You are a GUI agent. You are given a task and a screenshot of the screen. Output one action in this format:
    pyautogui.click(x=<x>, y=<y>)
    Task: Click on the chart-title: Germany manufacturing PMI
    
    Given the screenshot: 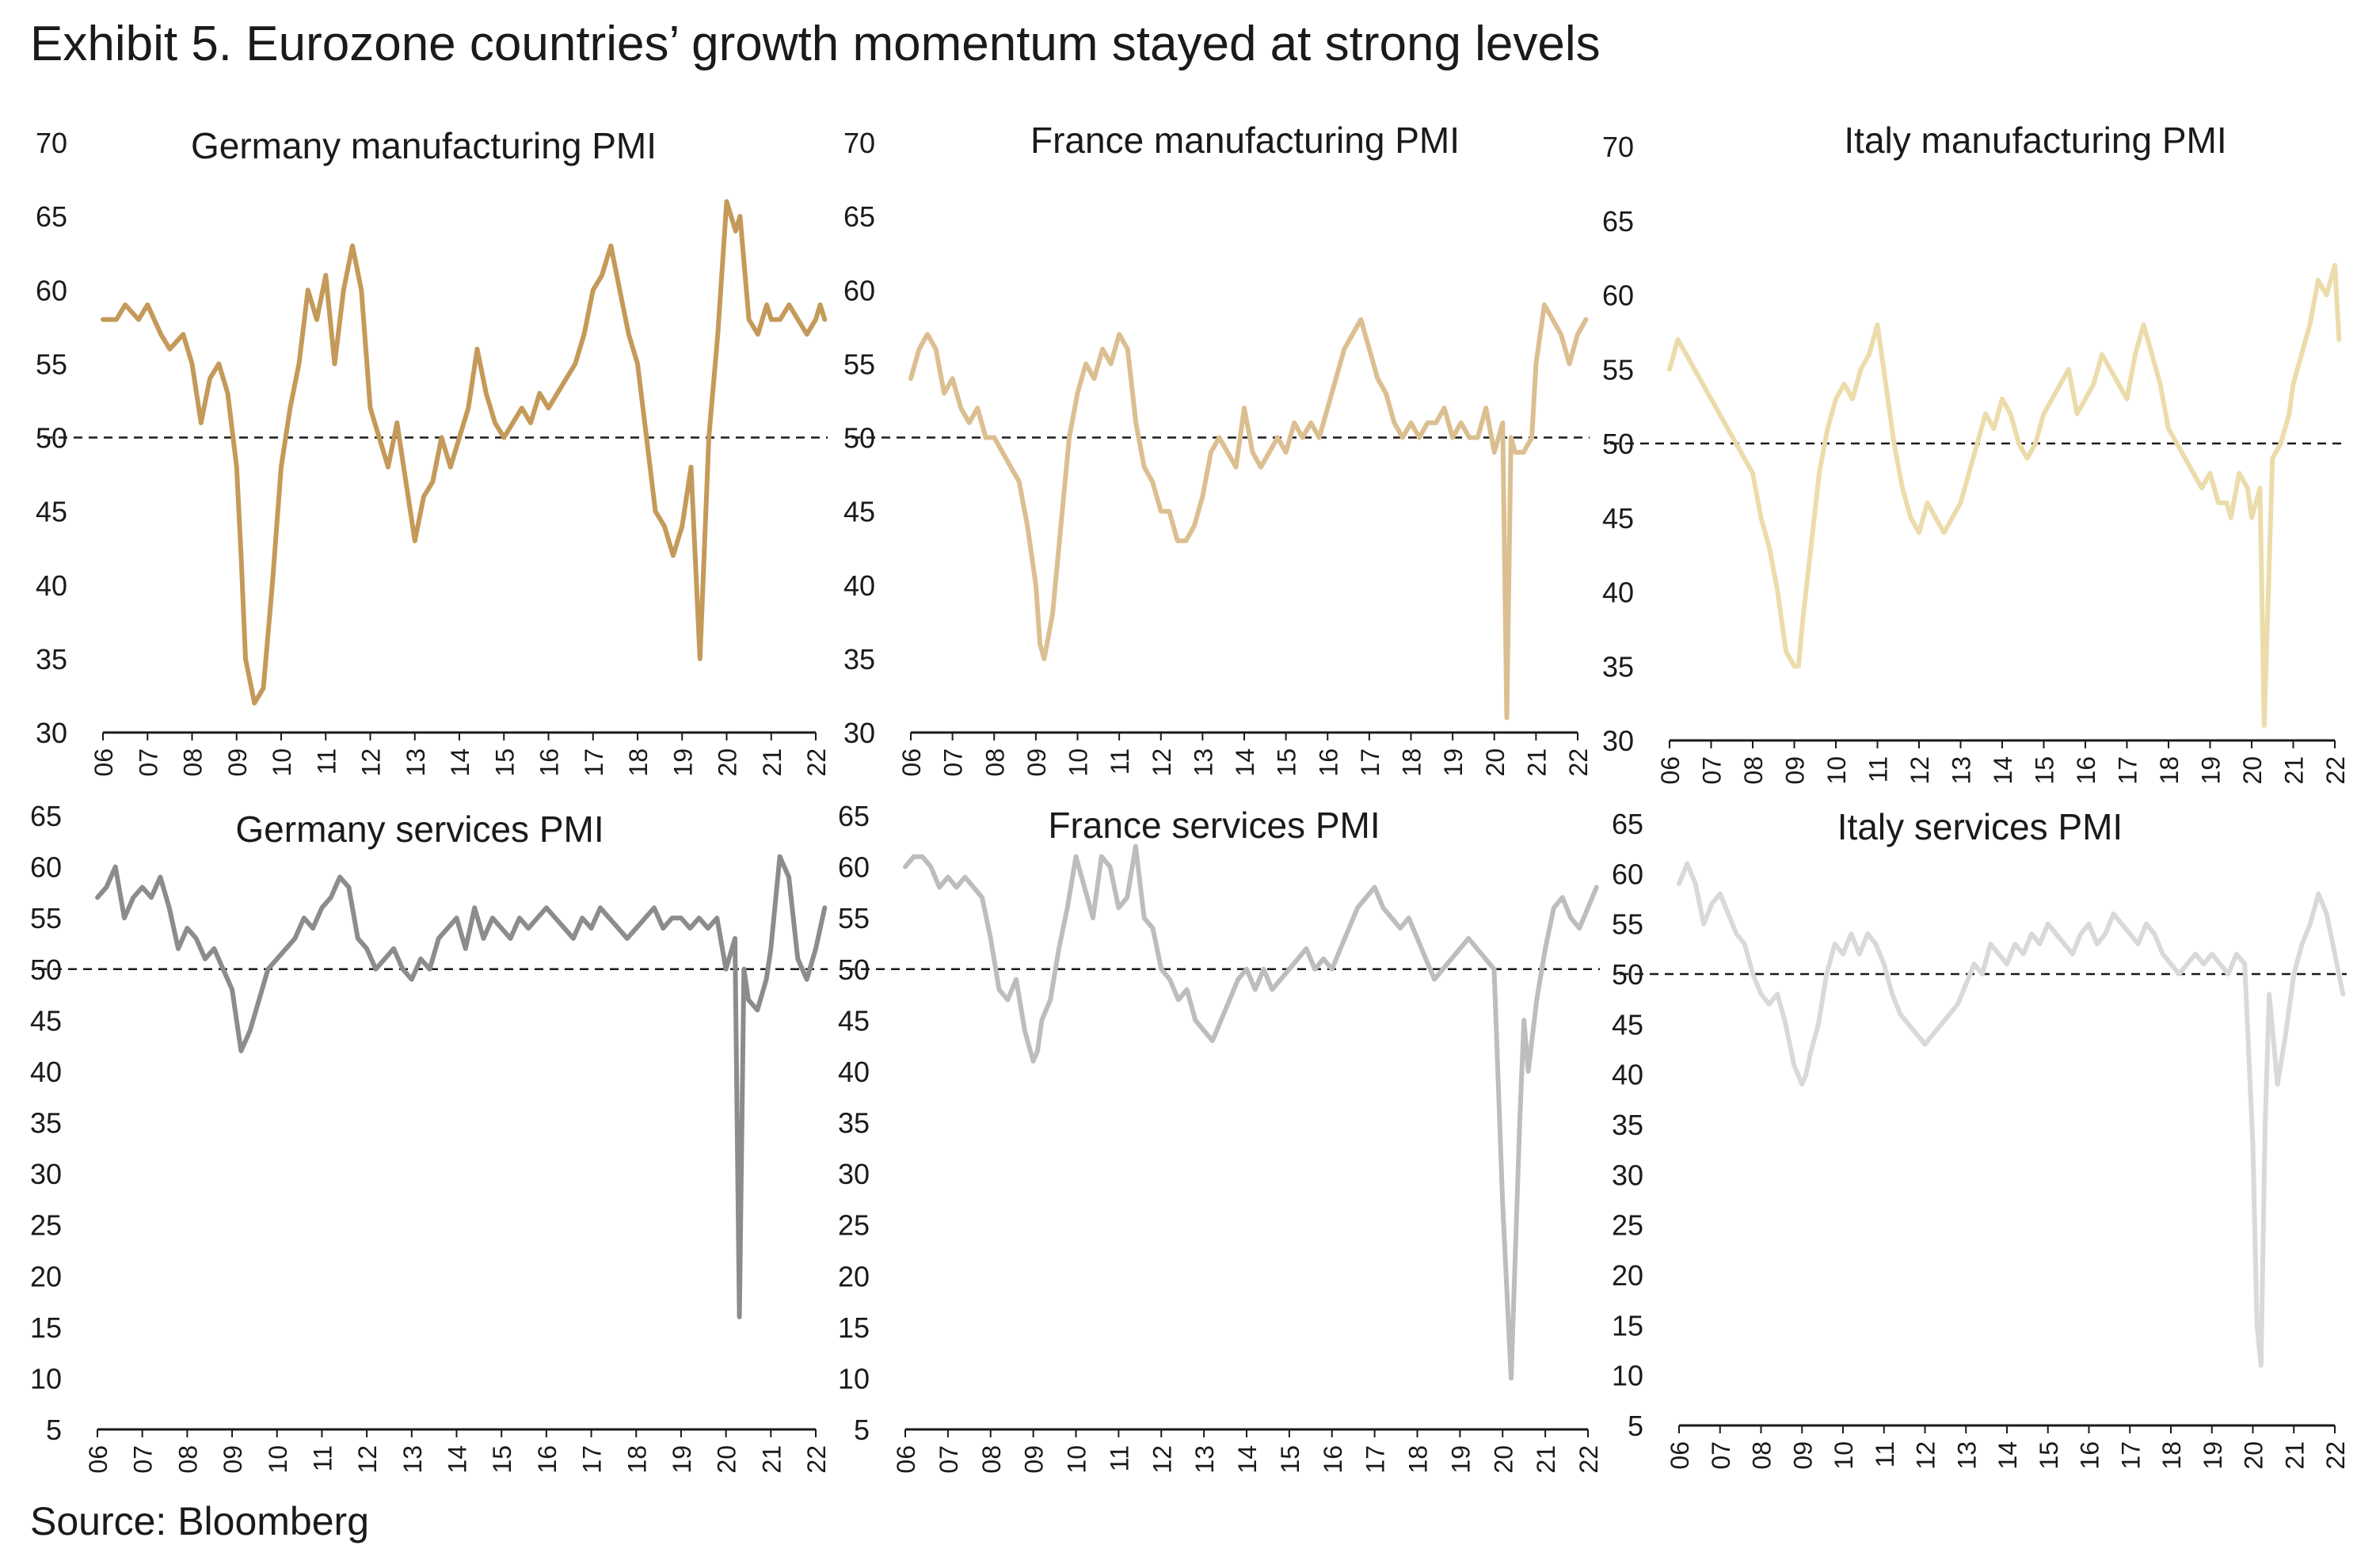 What is the action you would take?
    pyautogui.click(x=424, y=145)
    